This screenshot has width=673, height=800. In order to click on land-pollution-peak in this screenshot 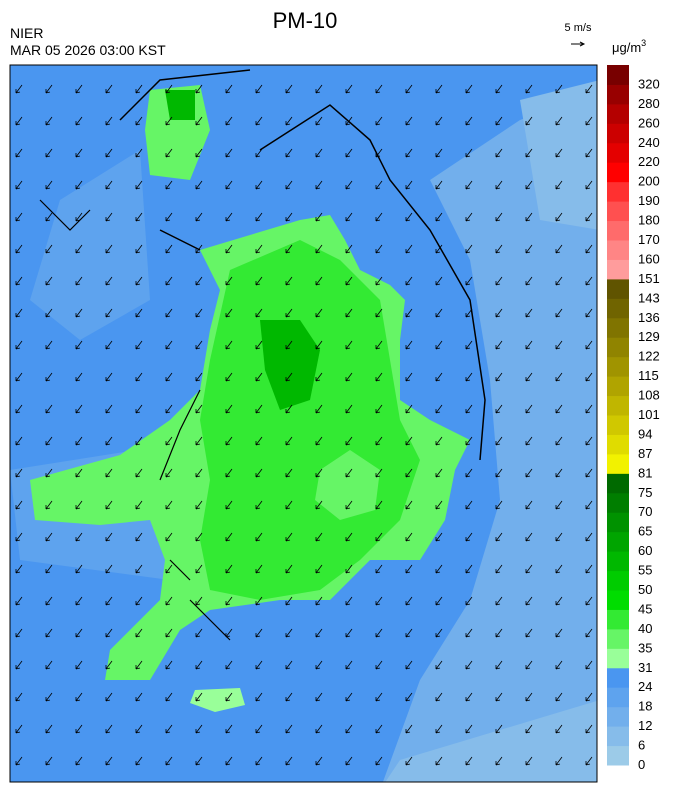, I will do `click(290, 365)`.